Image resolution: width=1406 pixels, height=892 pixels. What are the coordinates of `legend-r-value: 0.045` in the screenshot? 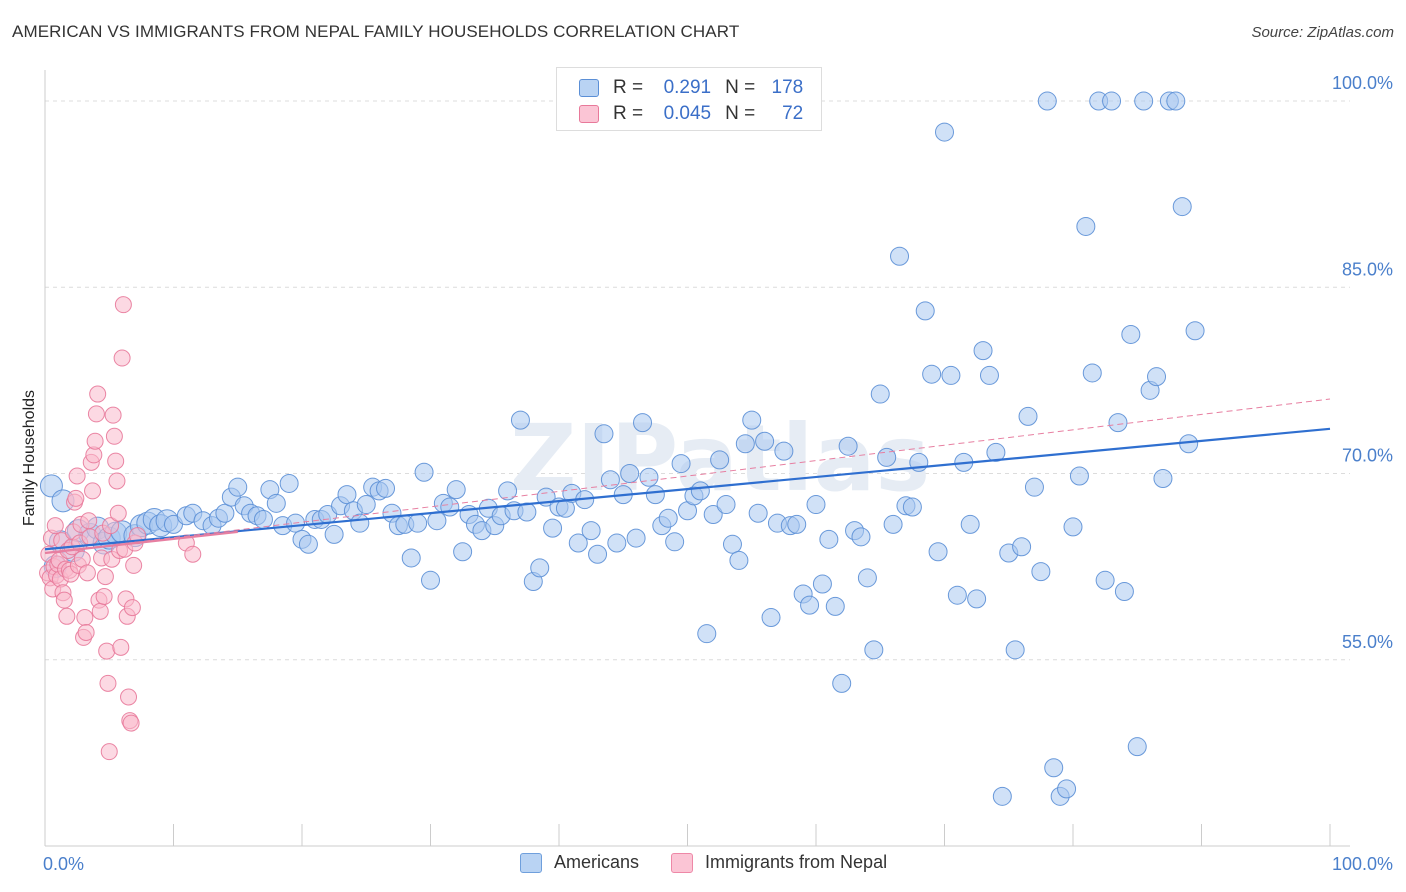 It's located at (687, 113).